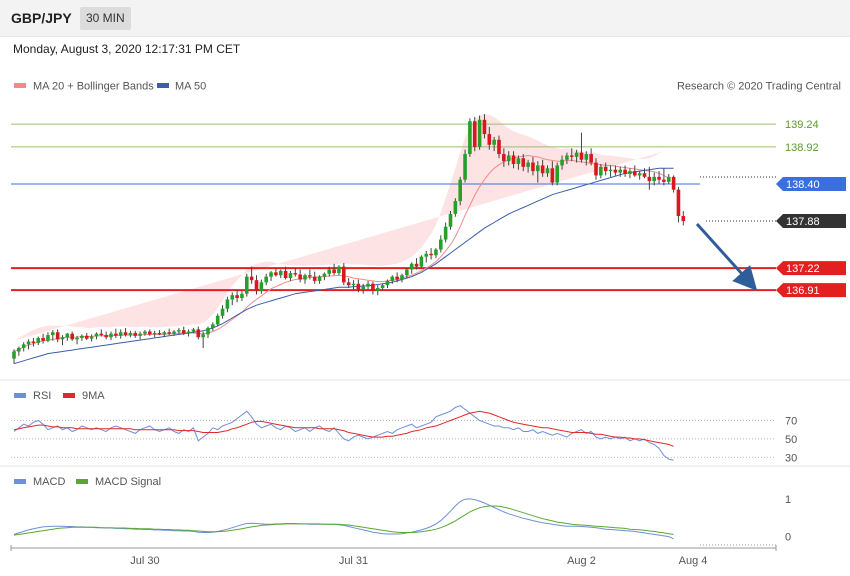 The width and height of the screenshot is (850, 576). I want to click on legend-macd-signal-label: MACD Signal, so click(128, 482).